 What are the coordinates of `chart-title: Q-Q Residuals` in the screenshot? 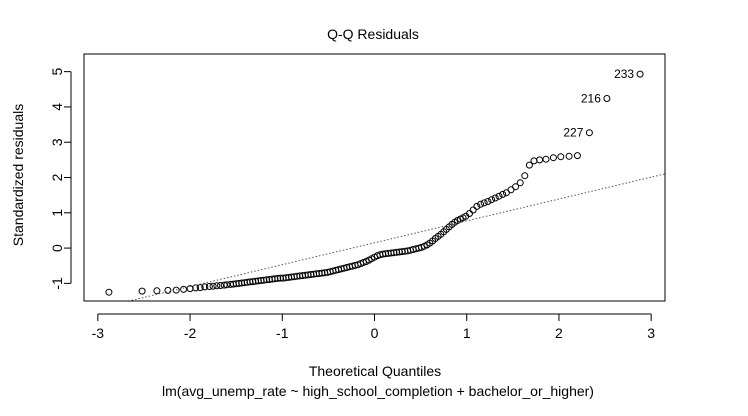 It's located at (373, 34).